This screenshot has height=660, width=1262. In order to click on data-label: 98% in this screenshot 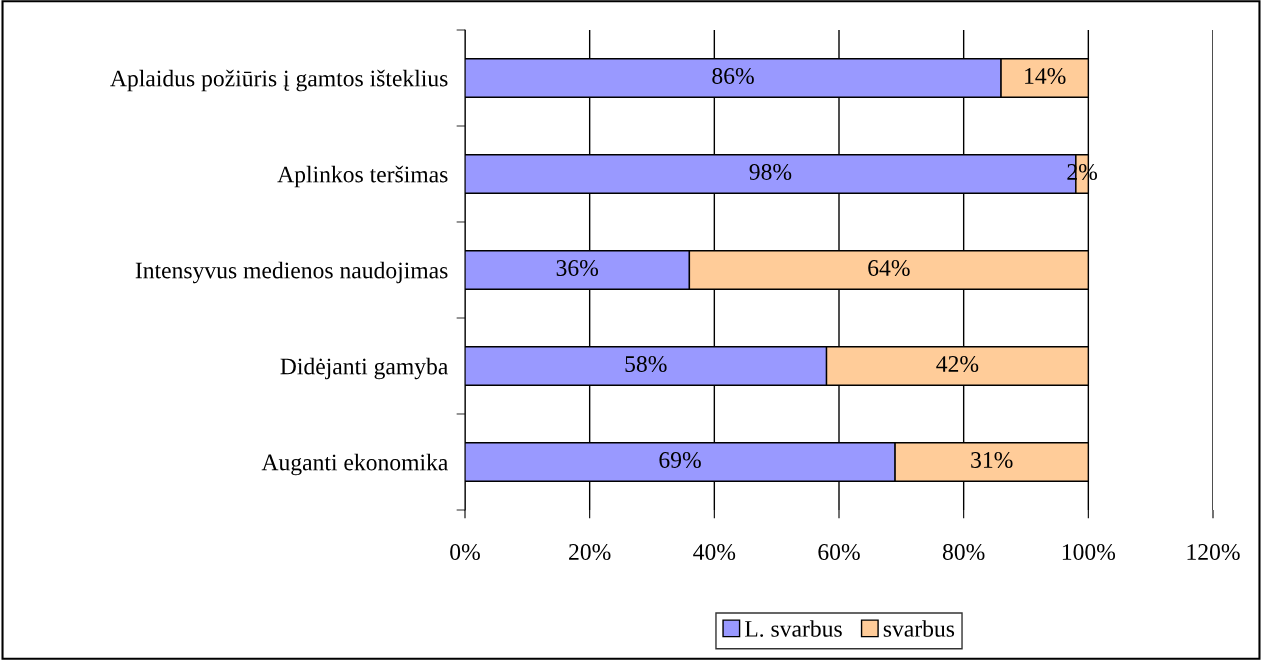, I will do `click(770, 171)`.